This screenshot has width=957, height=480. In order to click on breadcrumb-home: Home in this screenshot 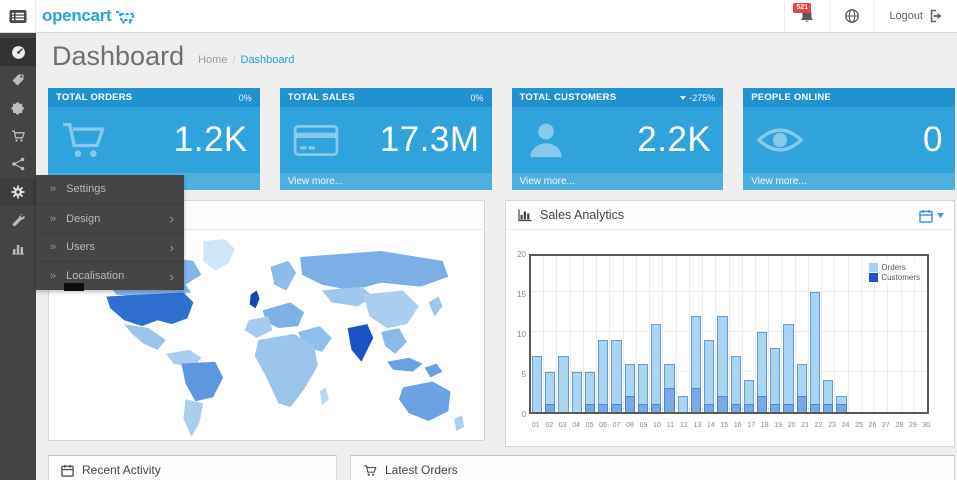, I will do `click(213, 60)`.